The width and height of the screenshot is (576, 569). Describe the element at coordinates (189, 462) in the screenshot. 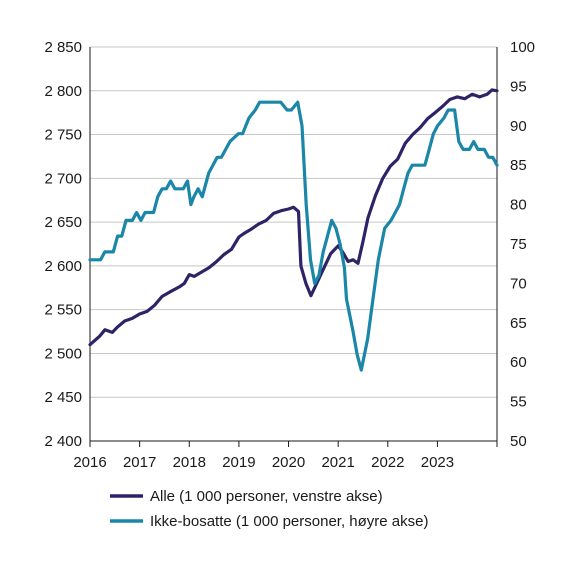

I see `x-tick-label: 2018` at that location.